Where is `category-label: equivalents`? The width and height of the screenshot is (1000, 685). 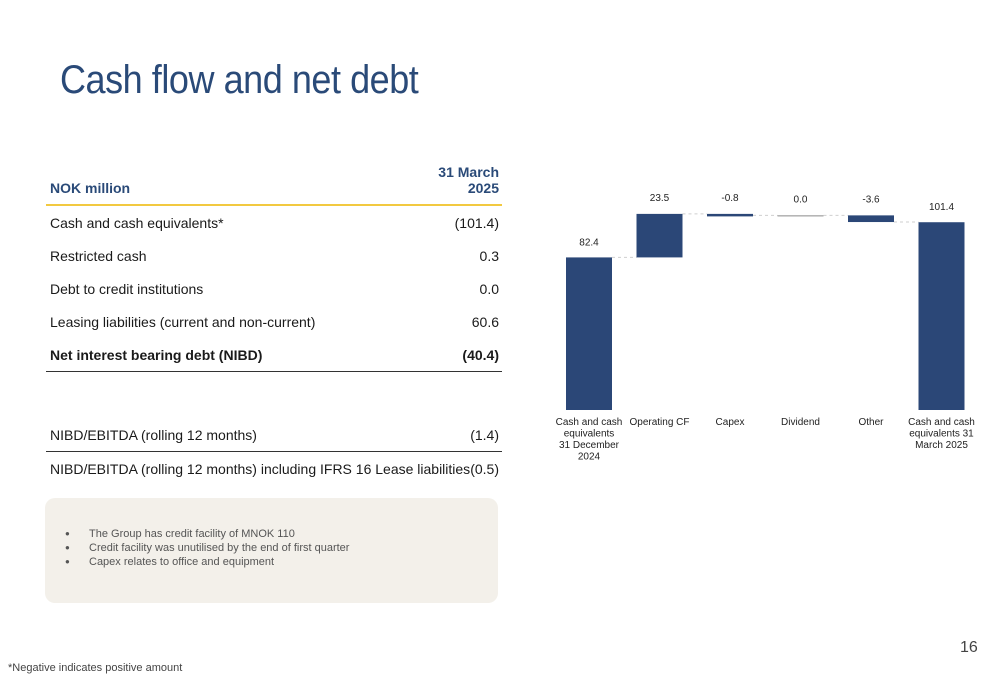 category-label: equivalents is located at coordinates (589, 434).